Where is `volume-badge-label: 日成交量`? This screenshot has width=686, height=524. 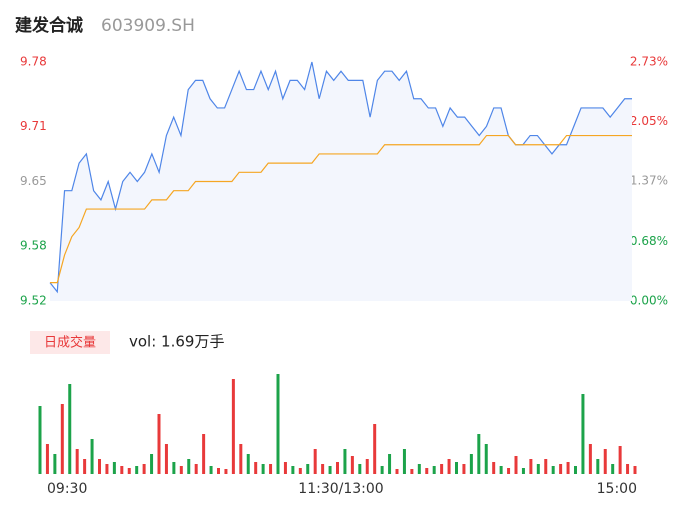
volume-badge-label: 日成交量 is located at coordinates (70, 343).